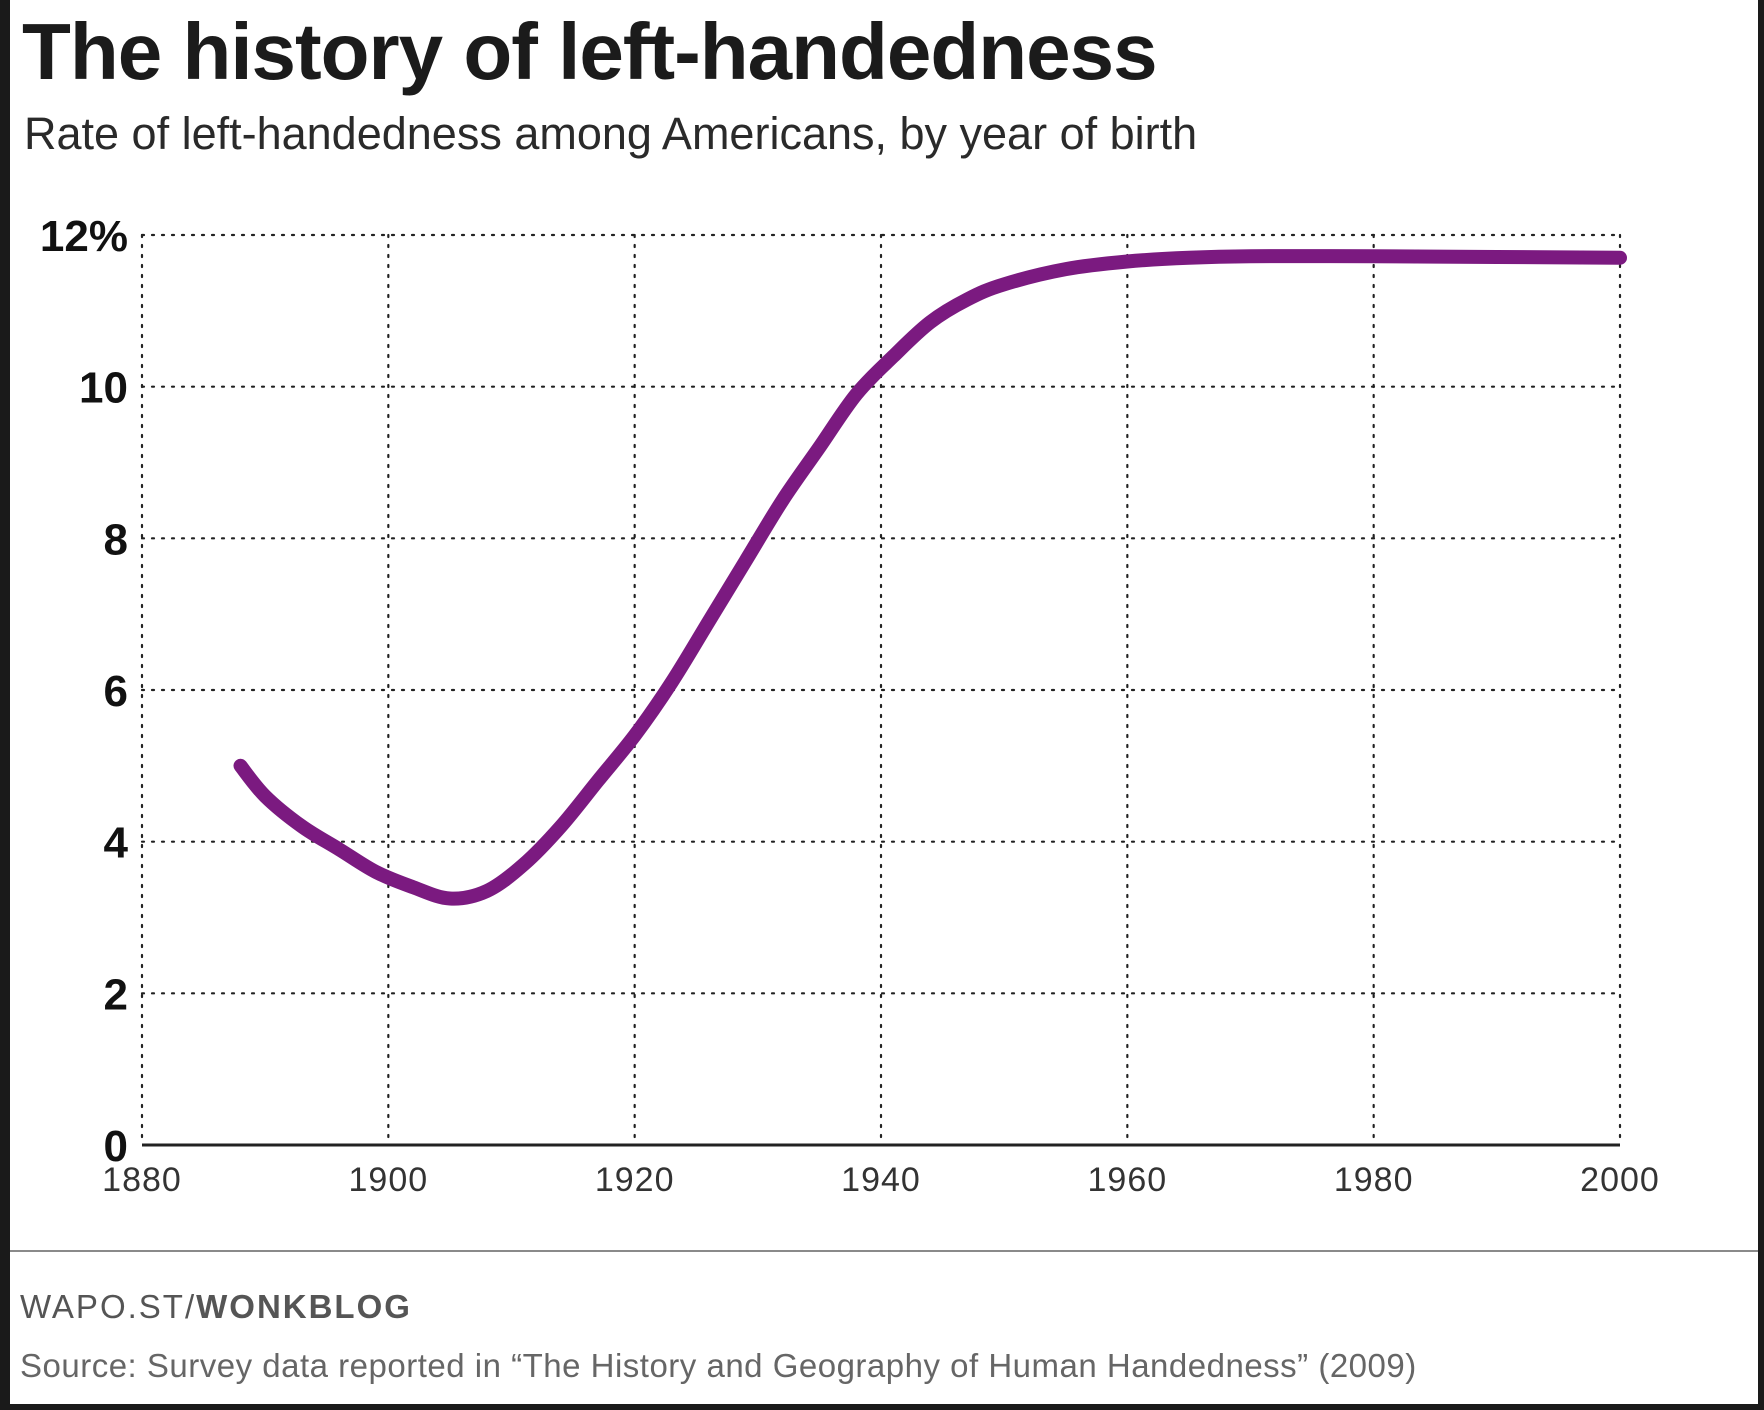  Describe the element at coordinates (1374, 1180) in the screenshot. I see `x-tick-label-1980: 1980` at that location.